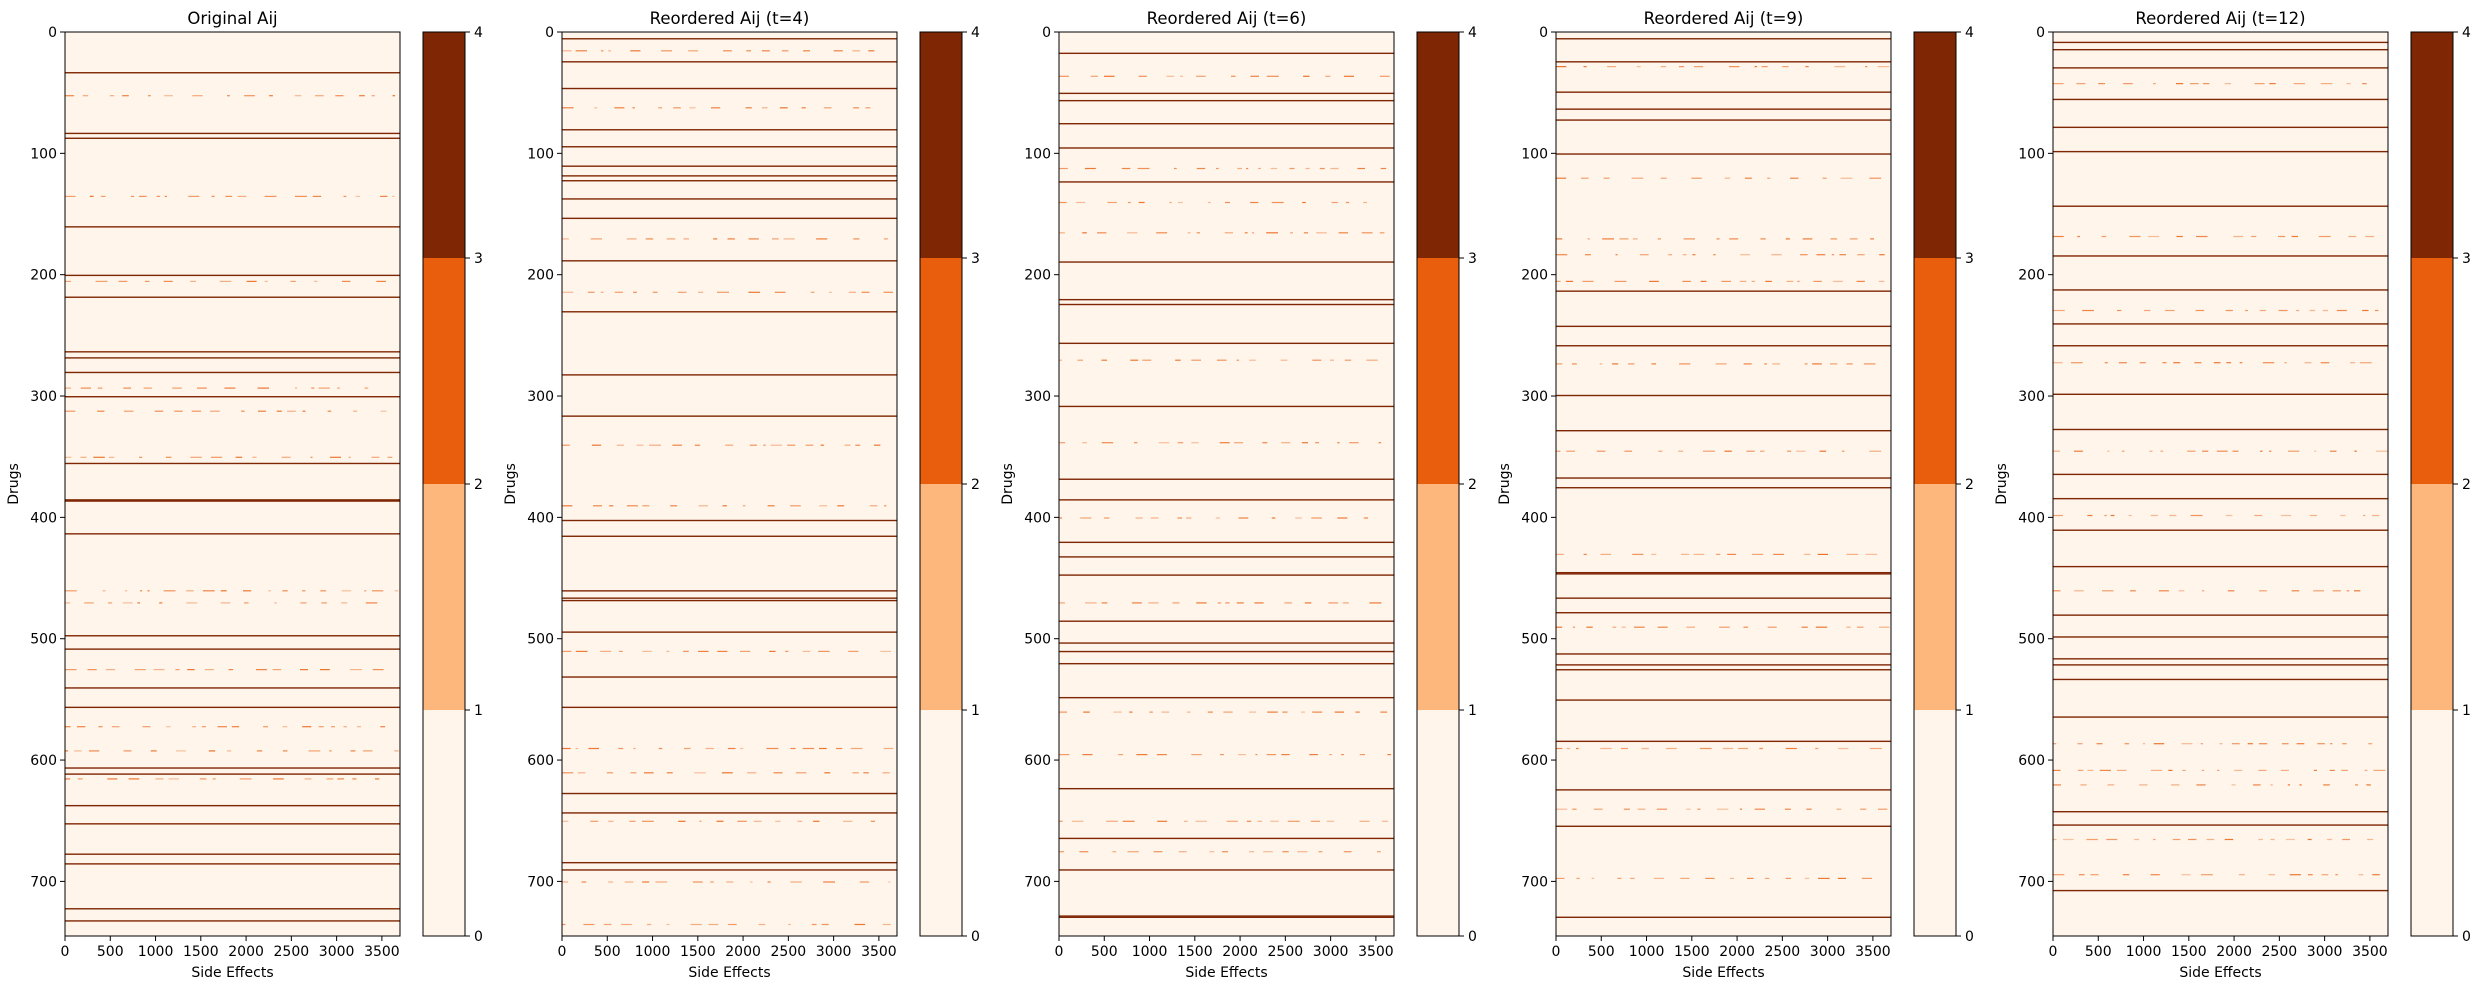 Image resolution: width=2483 pixels, height=993 pixels. I want to click on colorbar-tick-label: 3, so click(1969, 259).